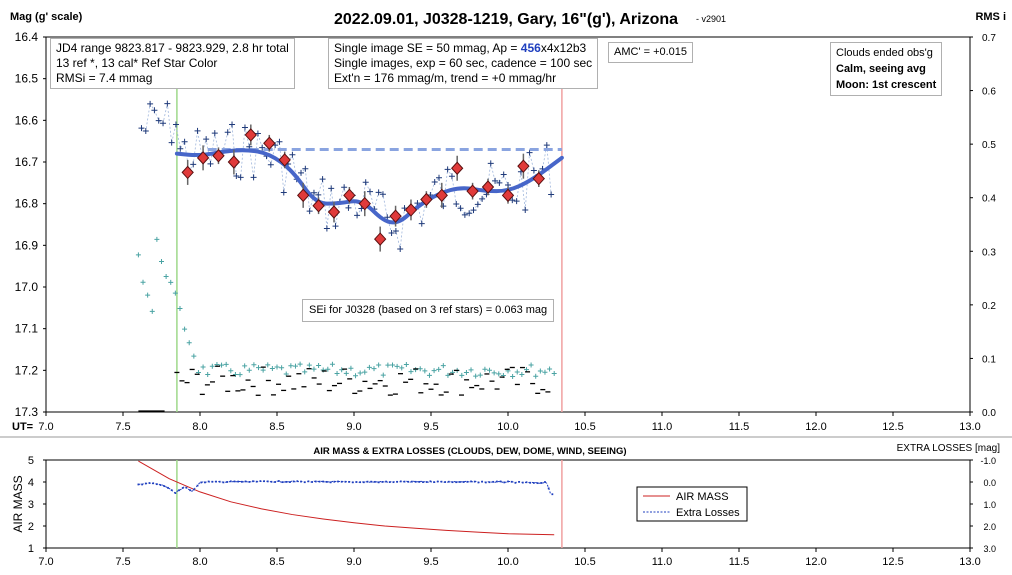 The width and height of the screenshot is (1012, 575). Describe the element at coordinates (989, 413) in the screenshot. I see `y2-tick-label: 0.0` at that location.